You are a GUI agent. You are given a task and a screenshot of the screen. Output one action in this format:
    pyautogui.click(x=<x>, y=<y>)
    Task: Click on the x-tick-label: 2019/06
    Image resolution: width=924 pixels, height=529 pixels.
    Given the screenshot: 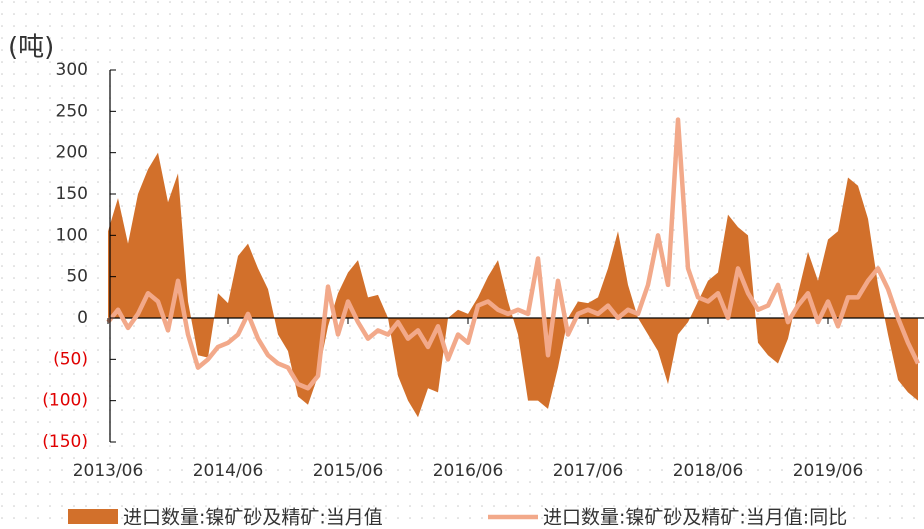 What is the action you would take?
    pyautogui.click(x=828, y=471)
    